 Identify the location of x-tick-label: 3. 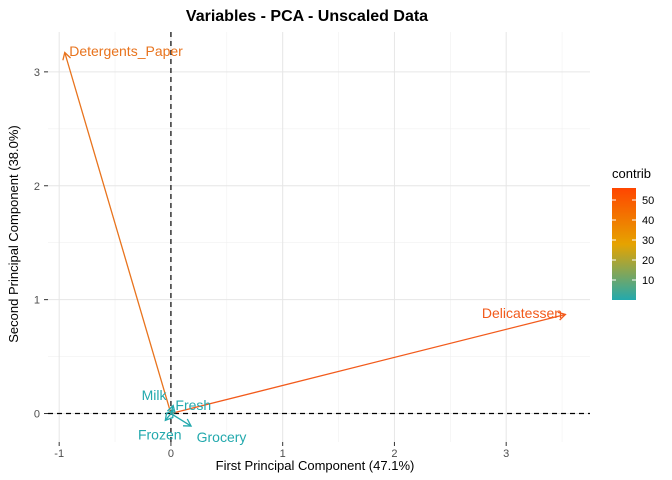
(506, 454).